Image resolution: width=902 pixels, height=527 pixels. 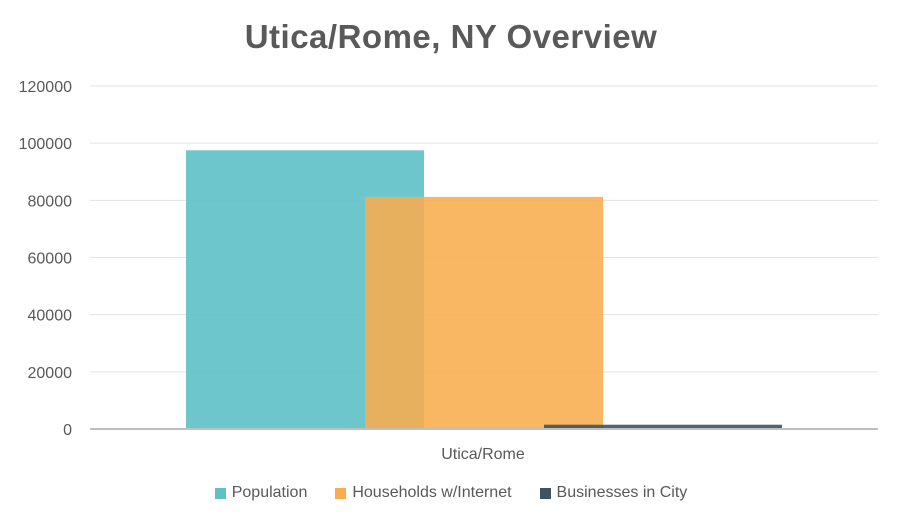 I want to click on legend-item-households: Households w/Internet, so click(x=423, y=493).